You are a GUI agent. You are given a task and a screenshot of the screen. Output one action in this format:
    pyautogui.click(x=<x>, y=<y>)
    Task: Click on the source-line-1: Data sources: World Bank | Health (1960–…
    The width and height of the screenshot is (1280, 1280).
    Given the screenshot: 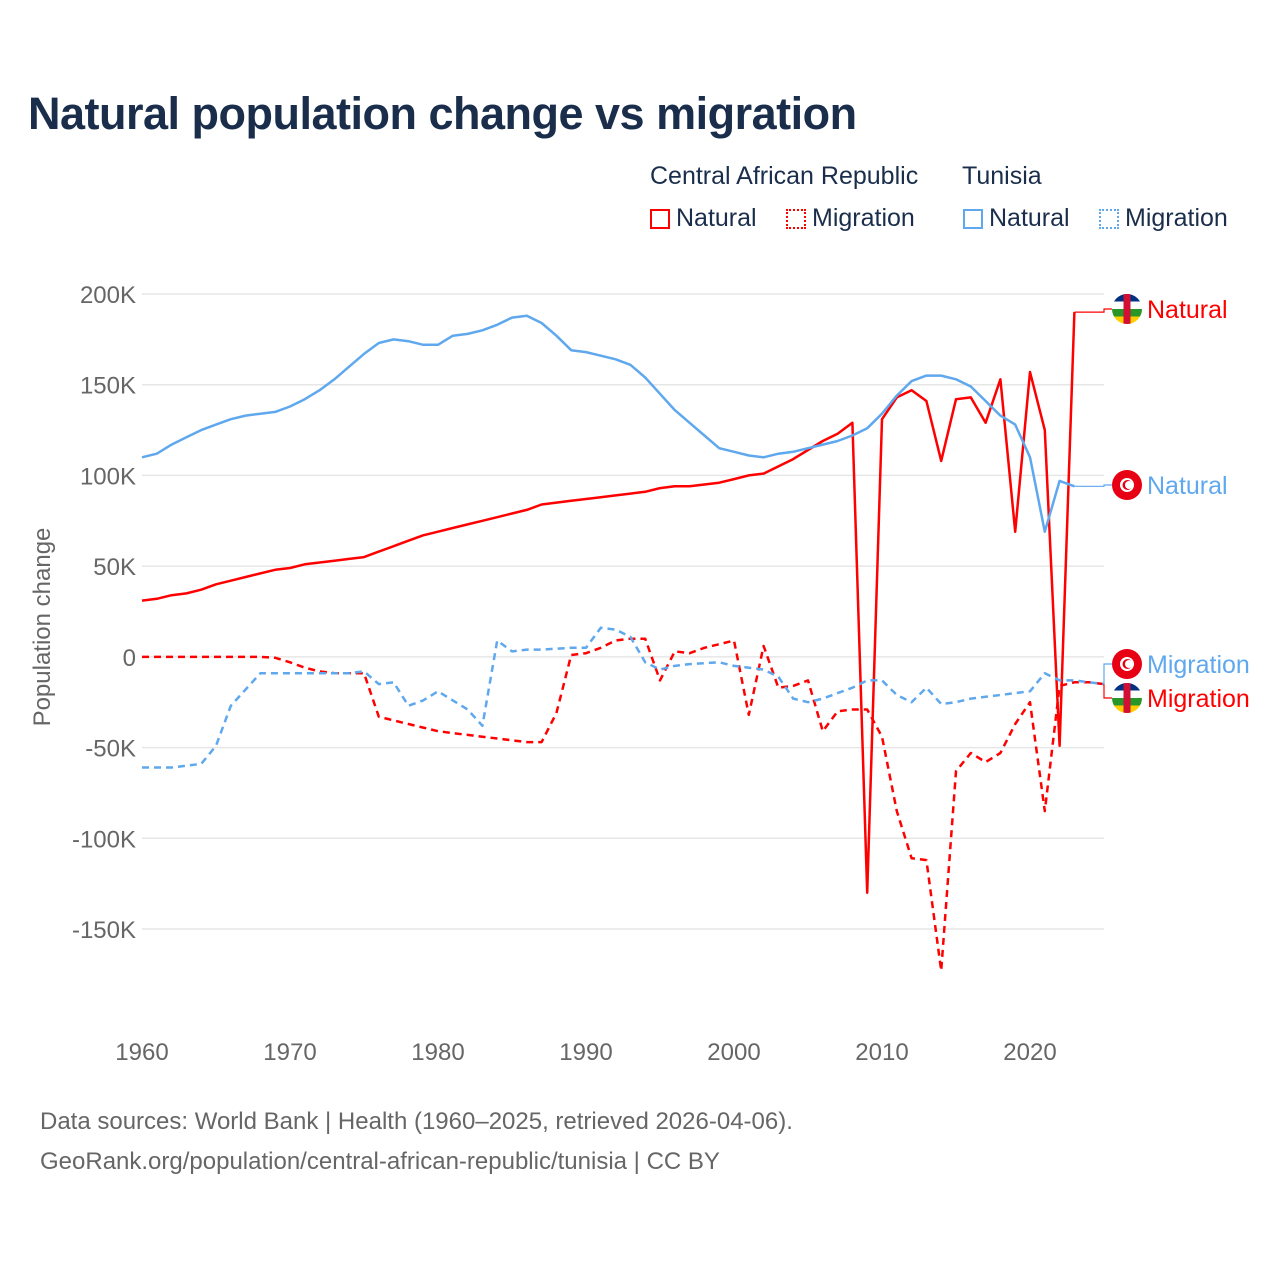 What is the action you would take?
    pyautogui.click(x=416, y=1121)
    